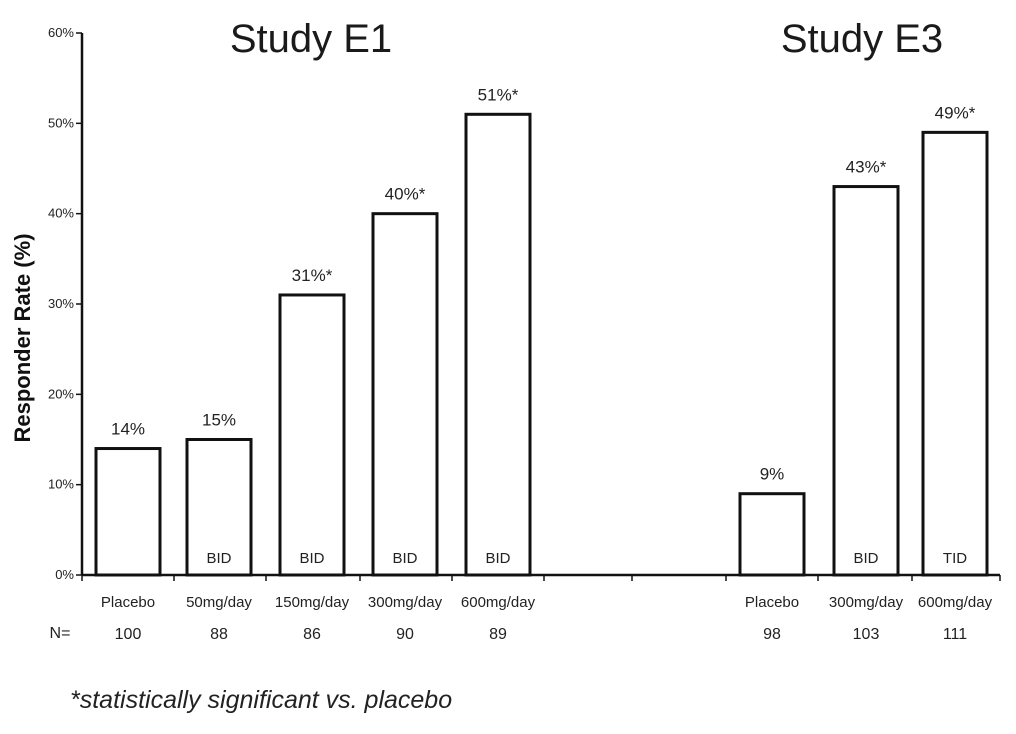  What do you see at coordinates (312, 275) in the screenshot?
I see `bar-value-label: 31%*` at bounding box center [312, 275].